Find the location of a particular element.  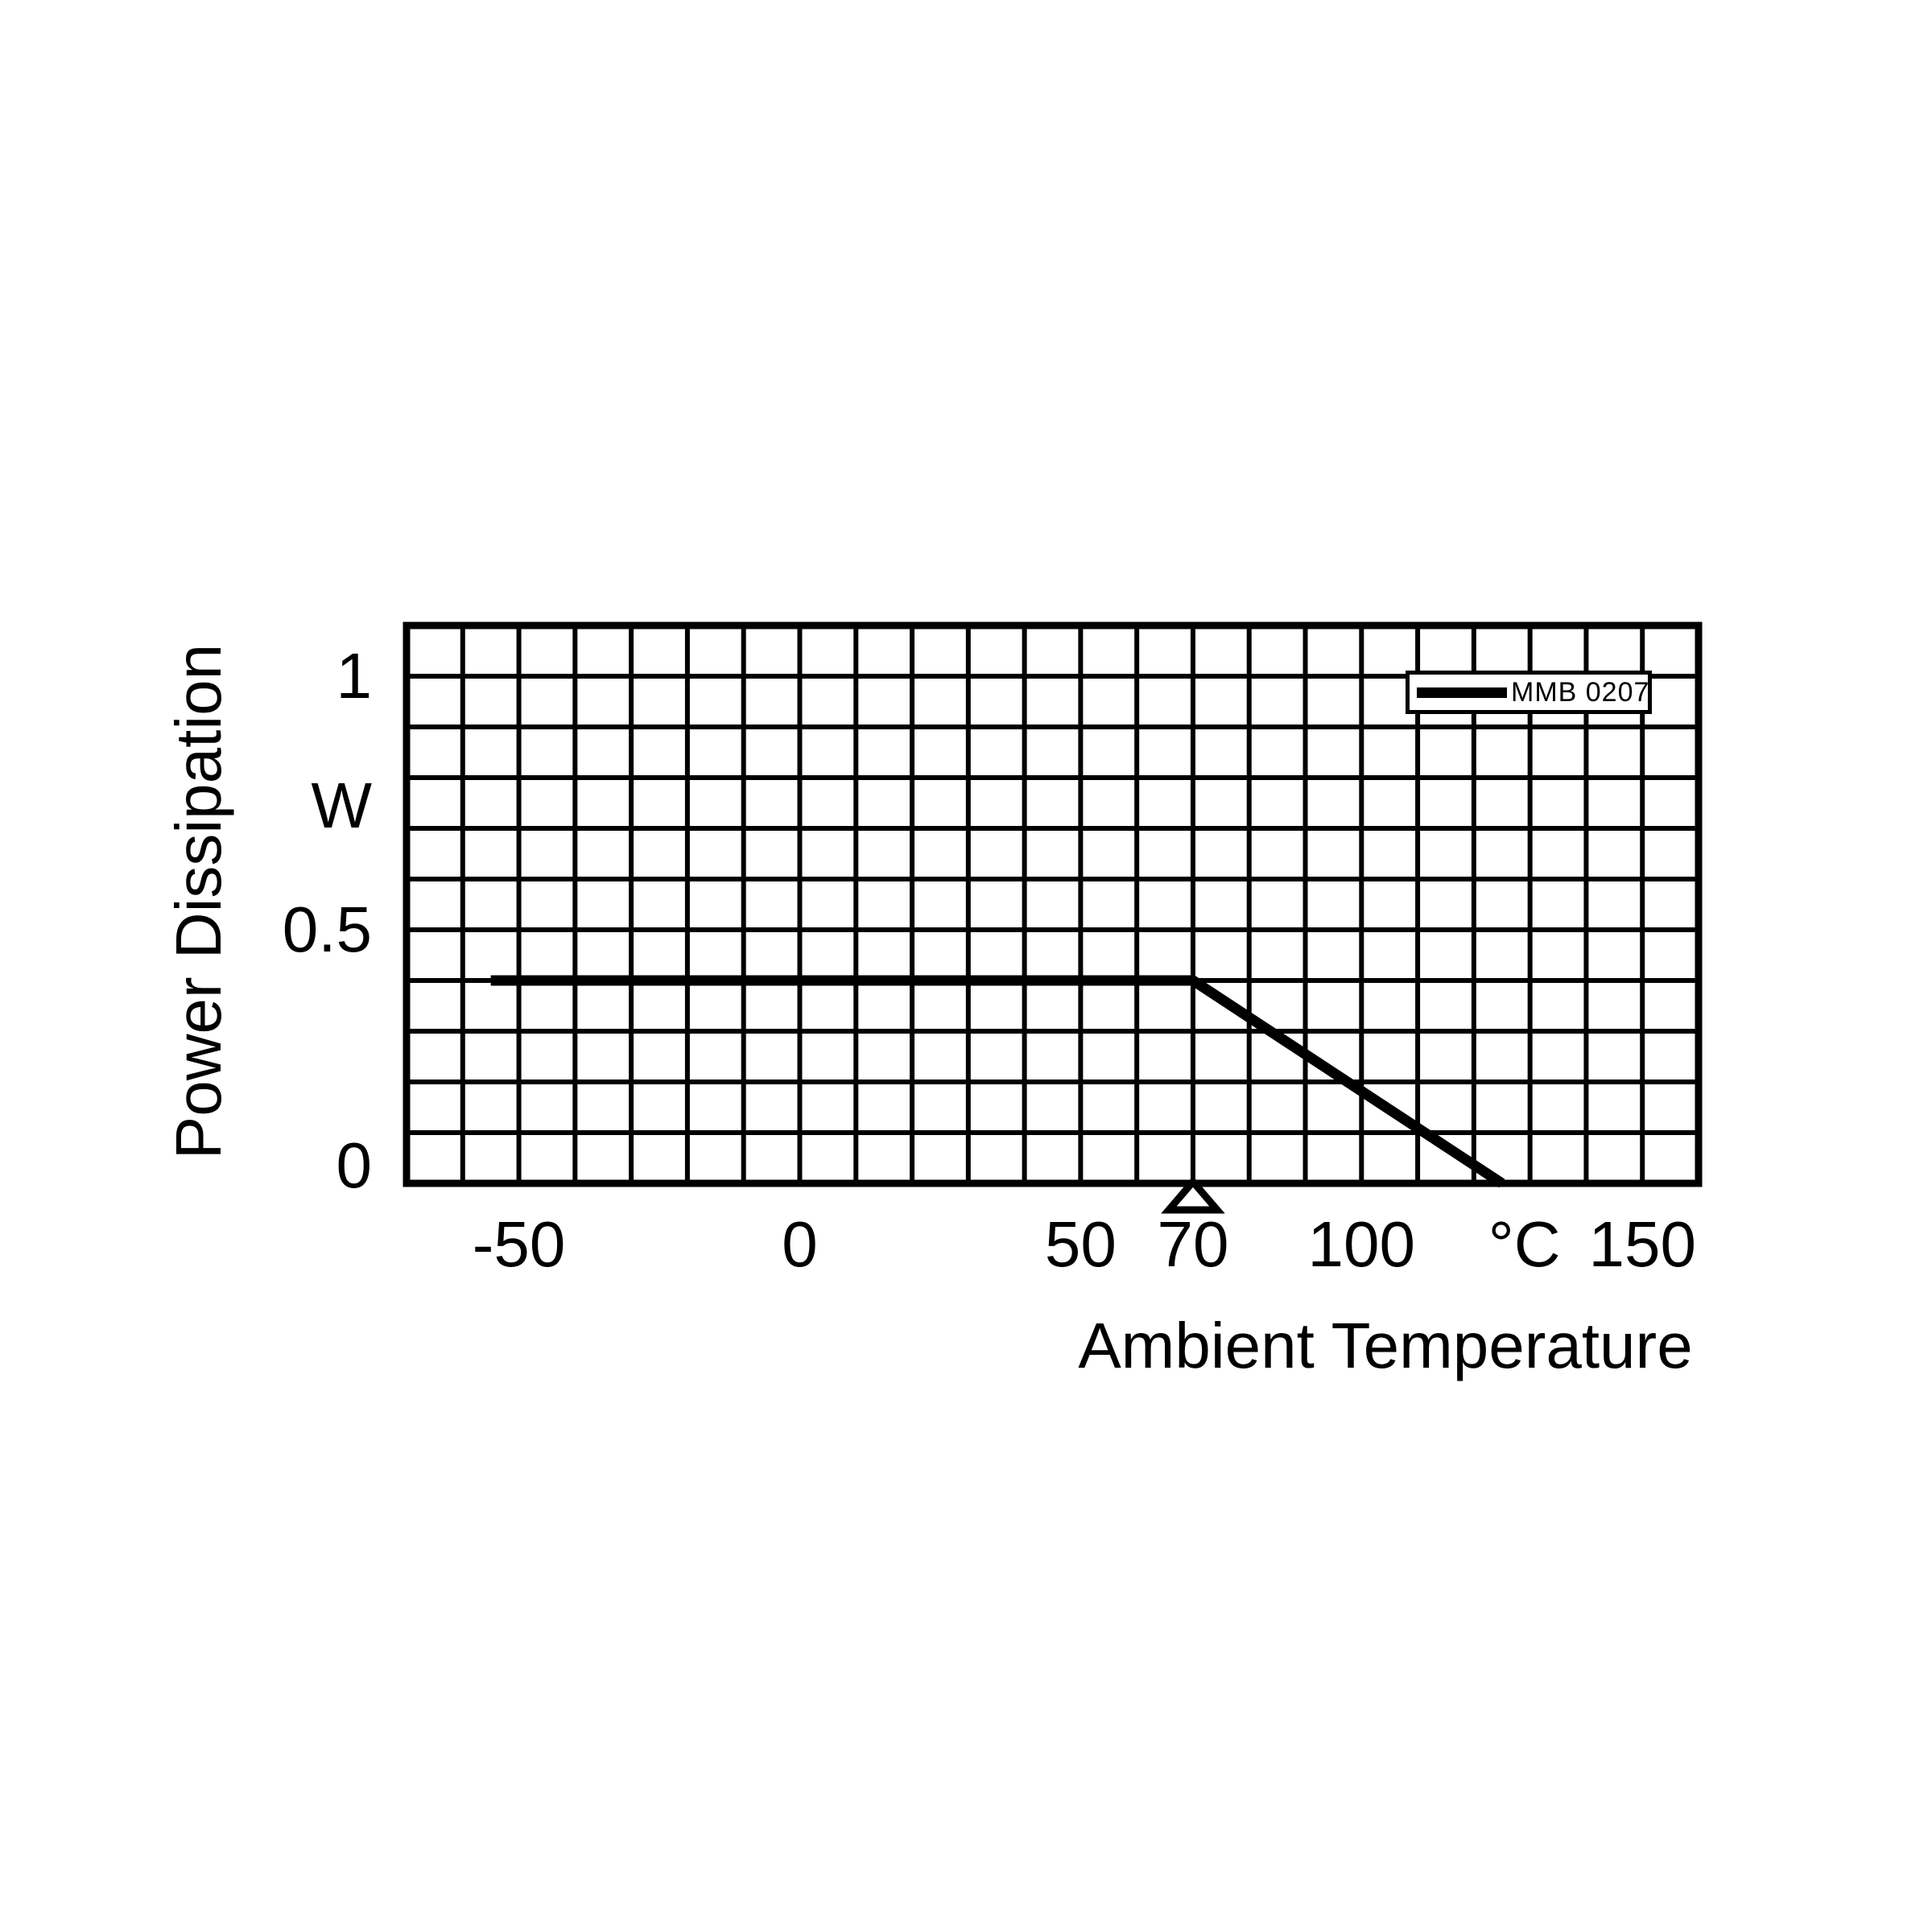

y-axis-title: Power Dissipation is located at coordinates (198, 901).